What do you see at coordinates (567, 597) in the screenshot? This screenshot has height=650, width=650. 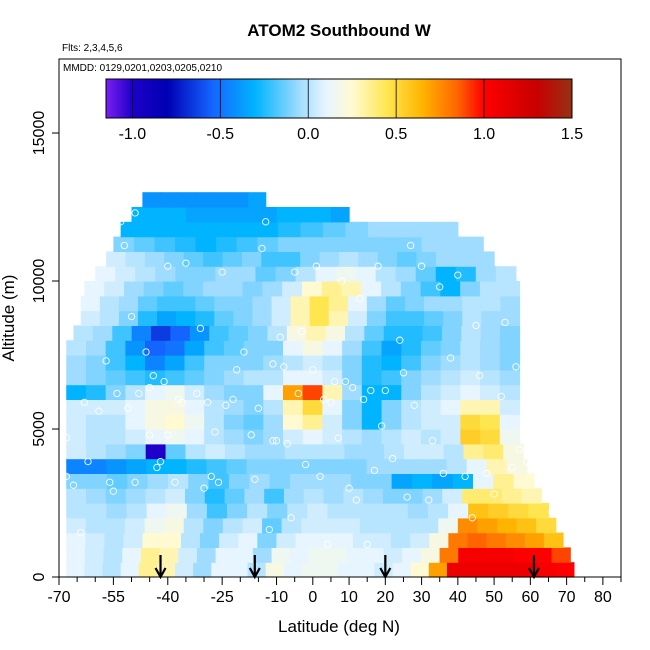 I see `x-tick-label: 70` at bounding box center [567, 597].